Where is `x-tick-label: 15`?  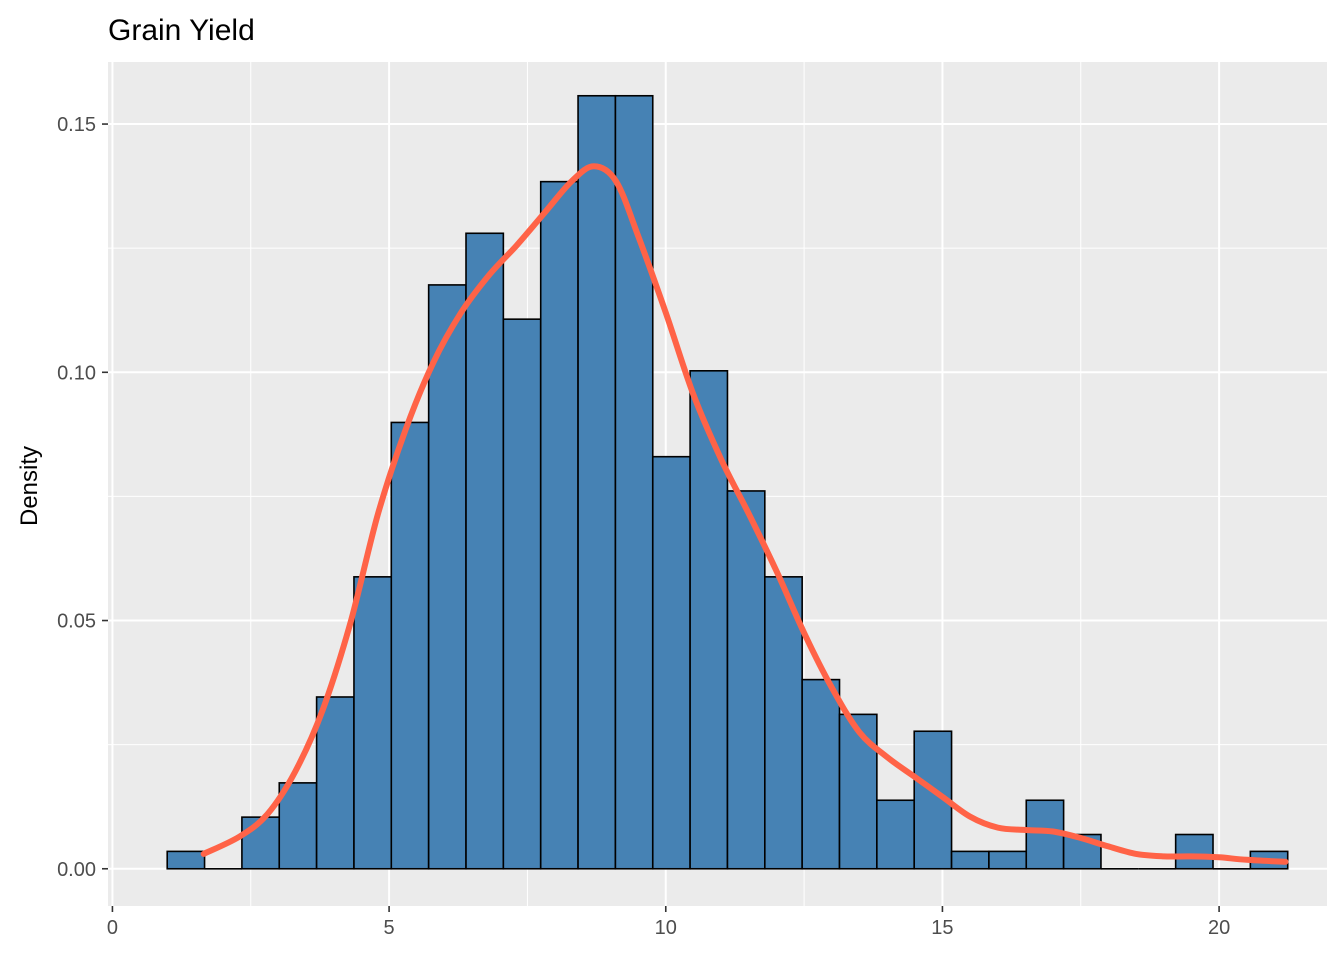
x-tick-label: 15 is located at coordinates (942, 928).